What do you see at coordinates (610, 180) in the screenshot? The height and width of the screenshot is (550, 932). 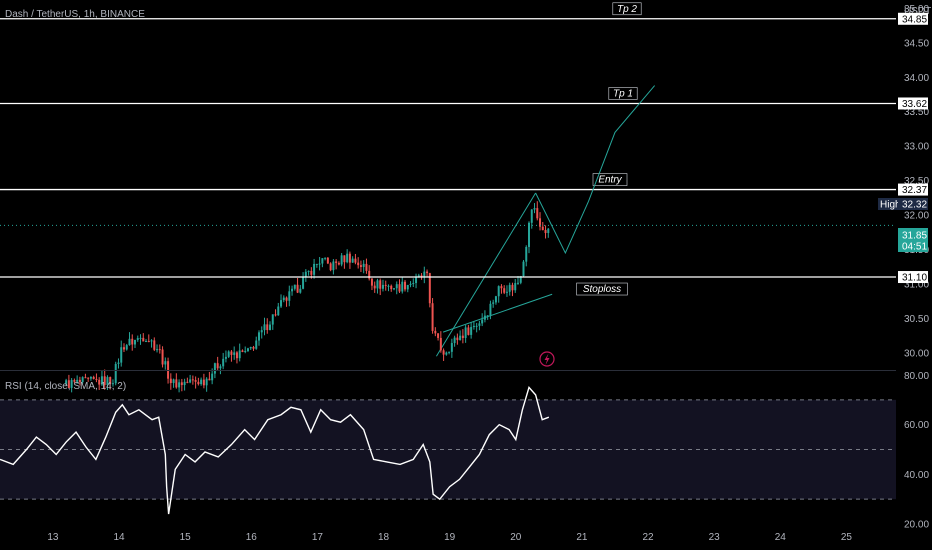 I see `level-label-entry: Entry` at bounding box center [610, 180].